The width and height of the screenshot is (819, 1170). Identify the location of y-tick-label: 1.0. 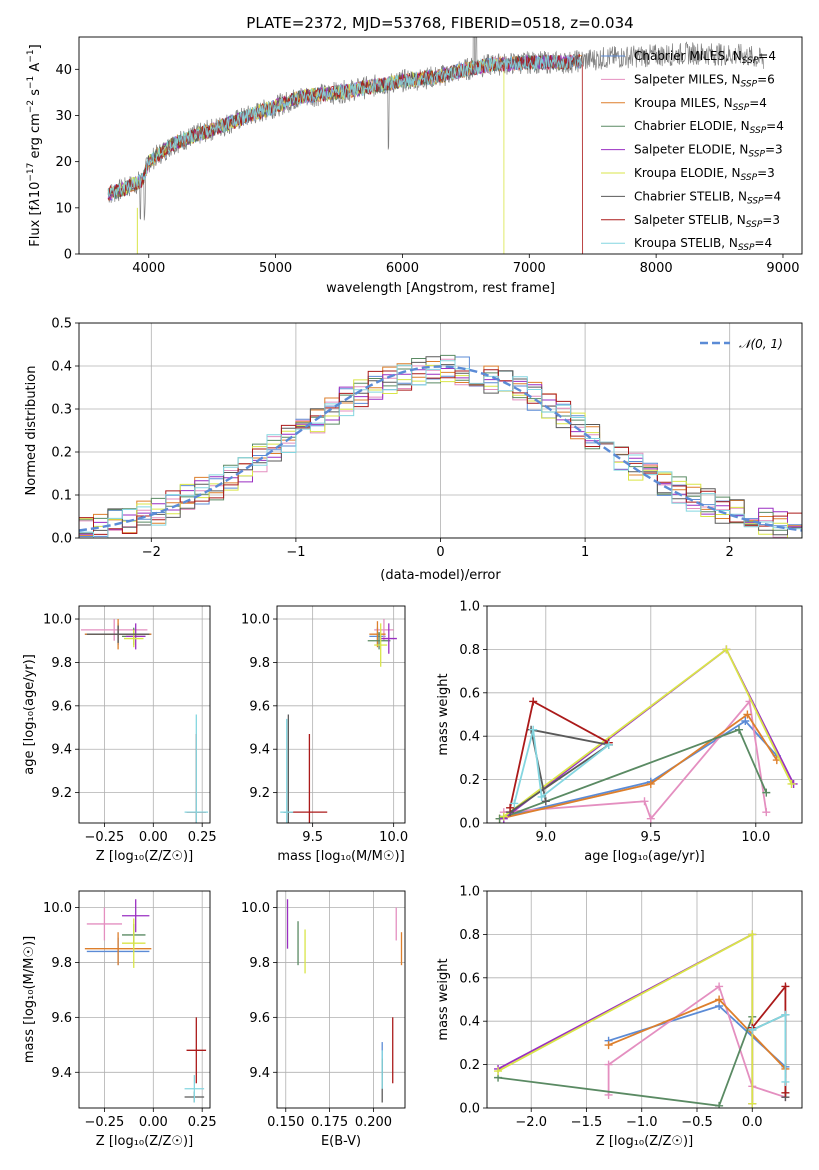
(469, 607).